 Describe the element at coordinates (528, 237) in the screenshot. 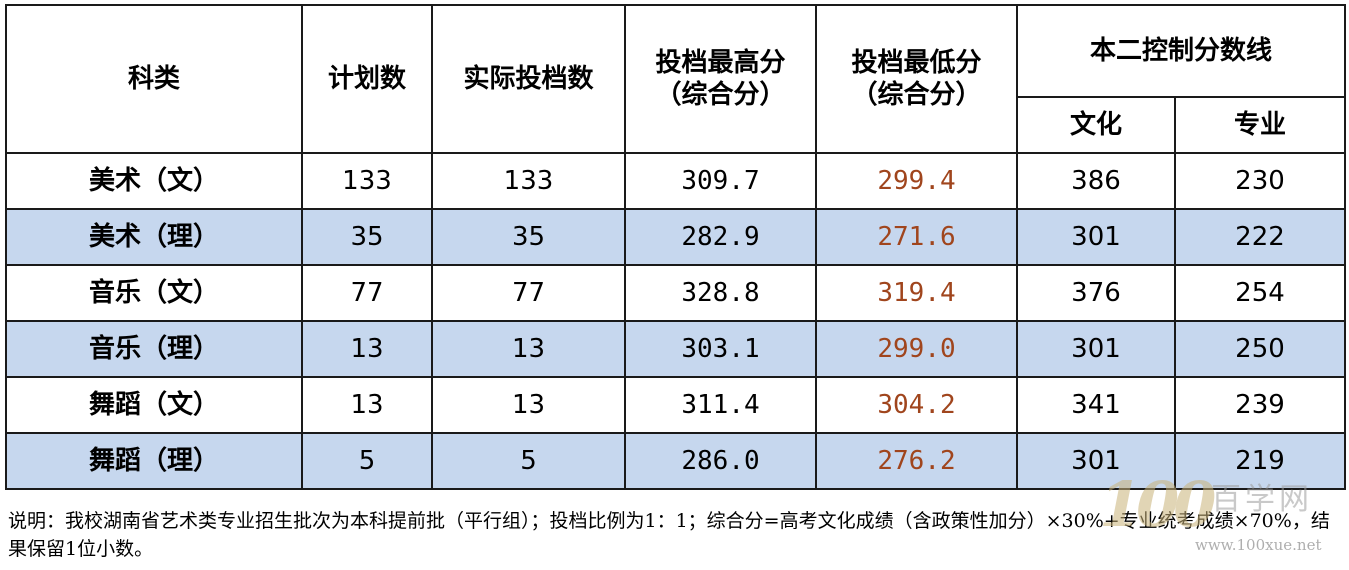

I see `cell-actual: 35` at that location.